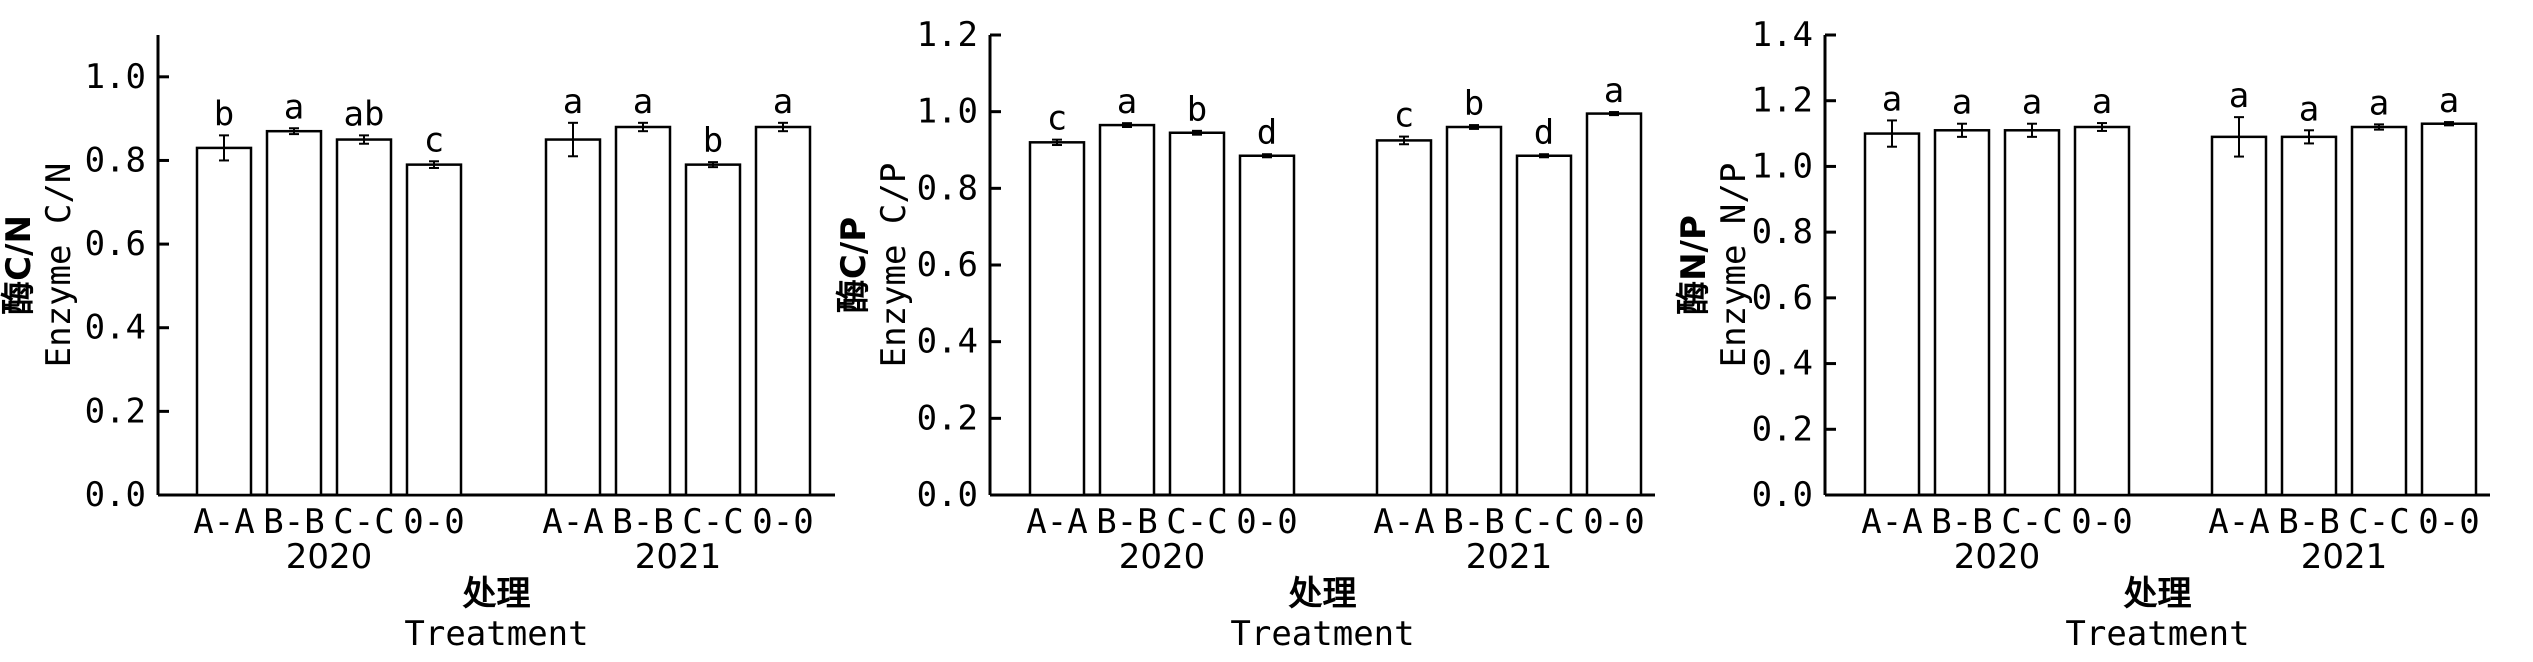 This screenshot has height=662, width=2533. What do you see at coordinates (59, 265) in the screenshot?
I see `y-axis-title-en: Enzyme C/N` at bounding box center [59, 265].